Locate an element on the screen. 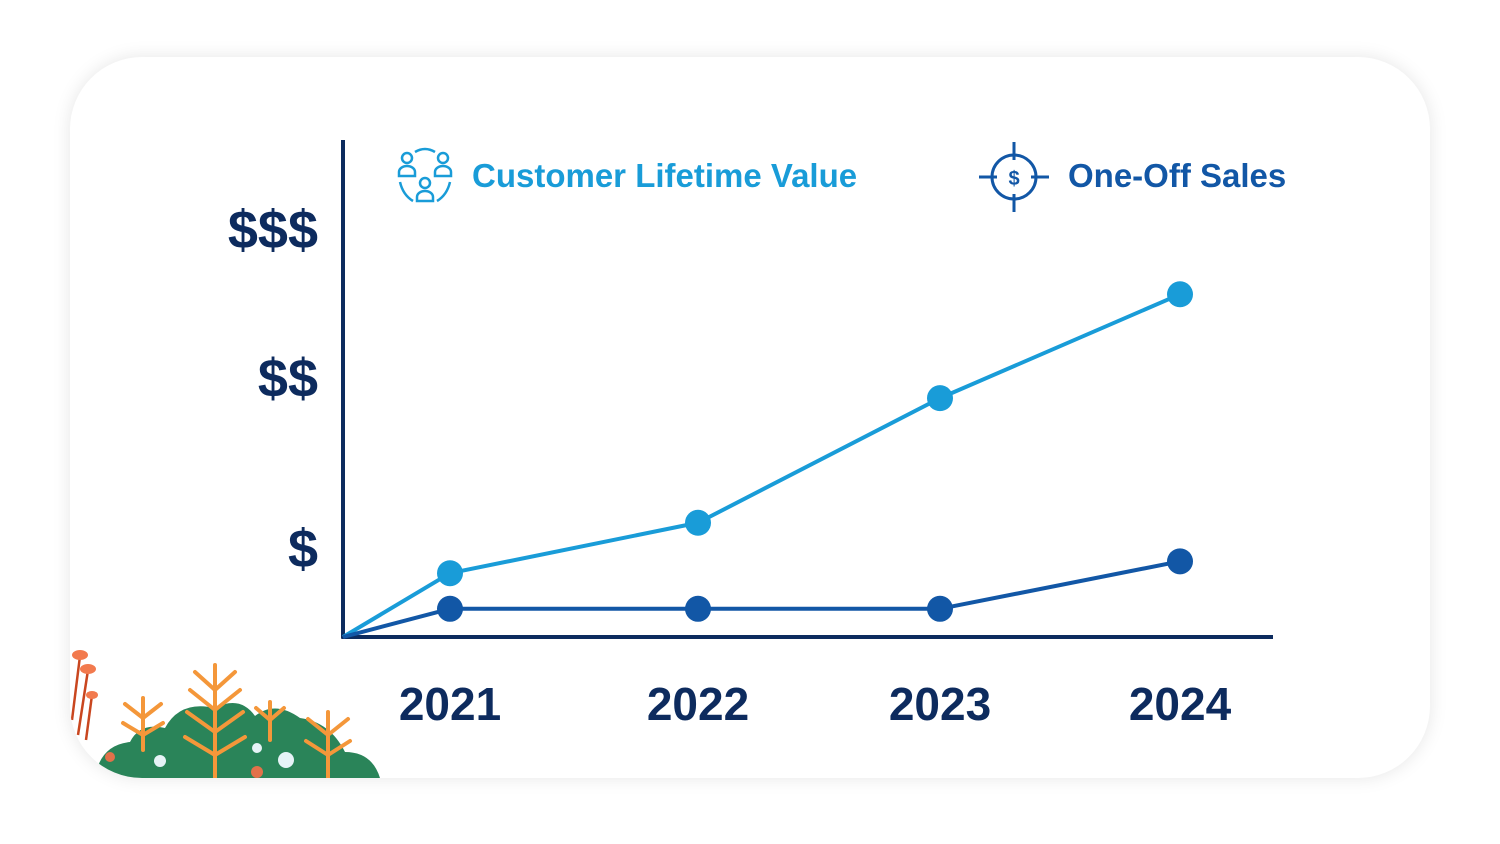 The width and height of the screenshot is (1500, 844). legend-label: Customer Lifetime Value is located at coordinates (664, 175).